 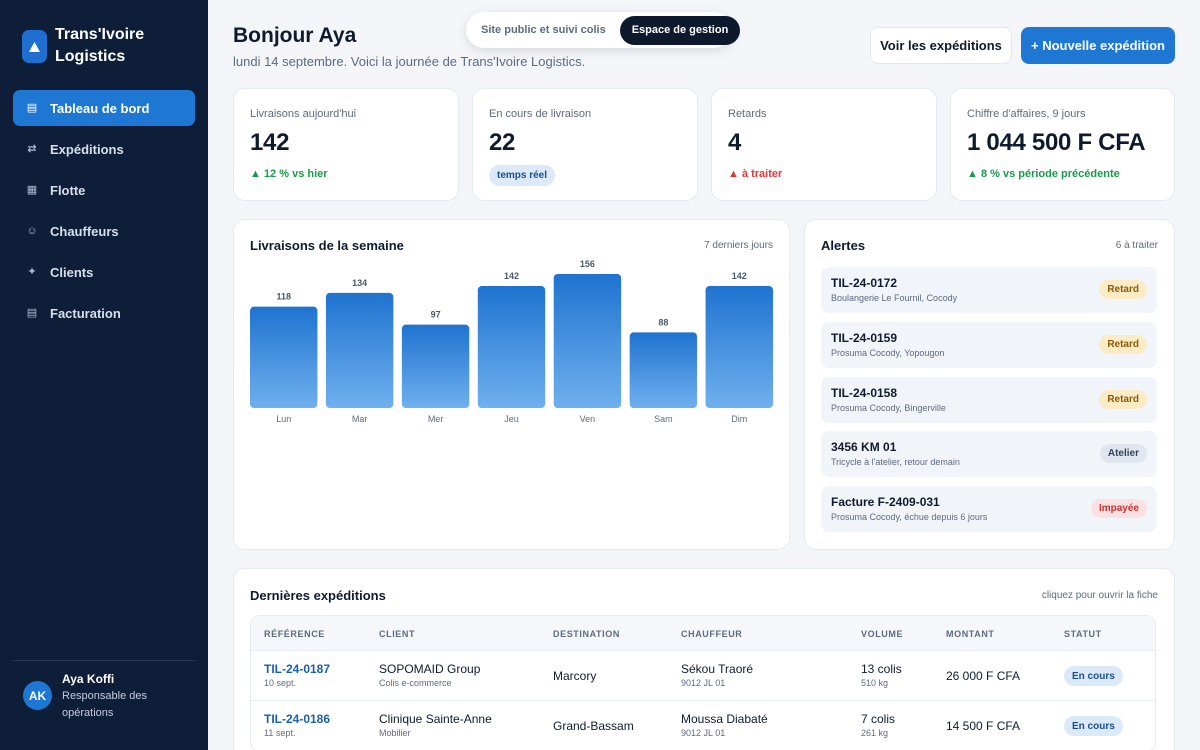 What do you see at coordinates (739, 347) in the screenshot?
I see `bar-dim` at bounding box center [739, 347].